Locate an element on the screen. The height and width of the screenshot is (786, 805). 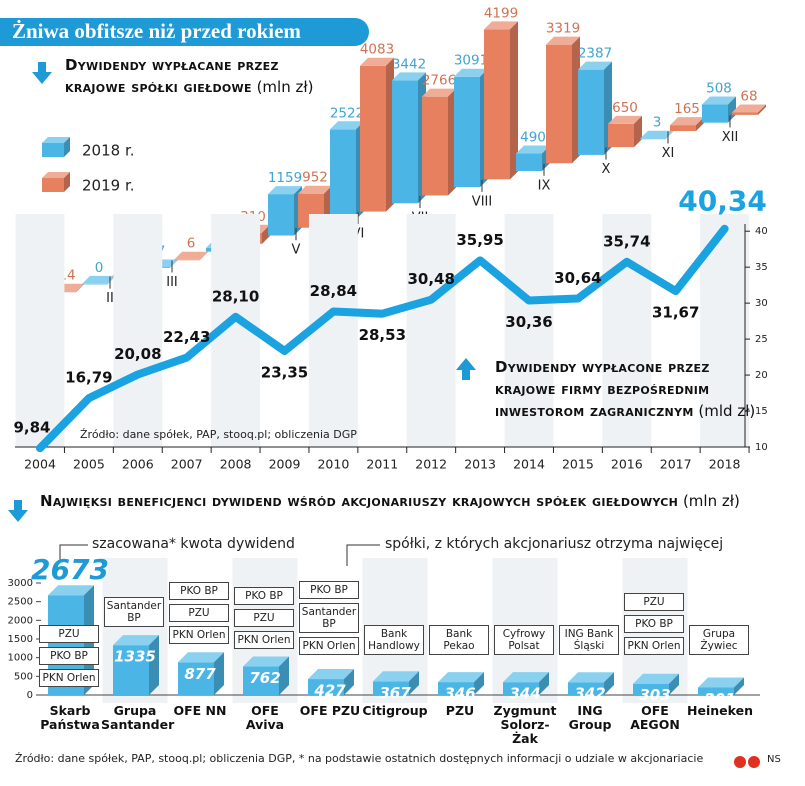
value-label: 165 is located at coordinates (687, 109).